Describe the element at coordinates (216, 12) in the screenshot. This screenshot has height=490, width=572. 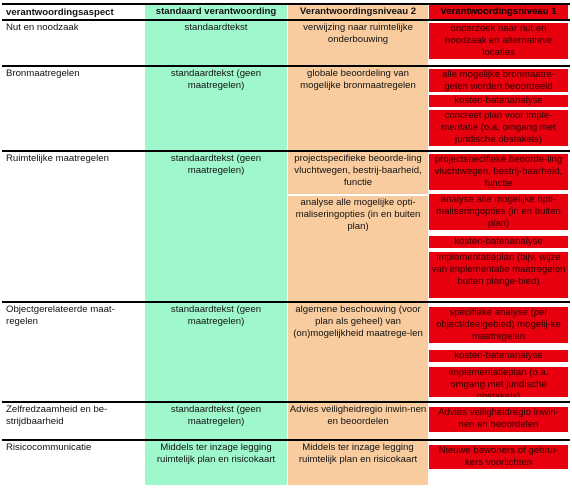
I see `header-standaard: standaard verantwoording` at that location.